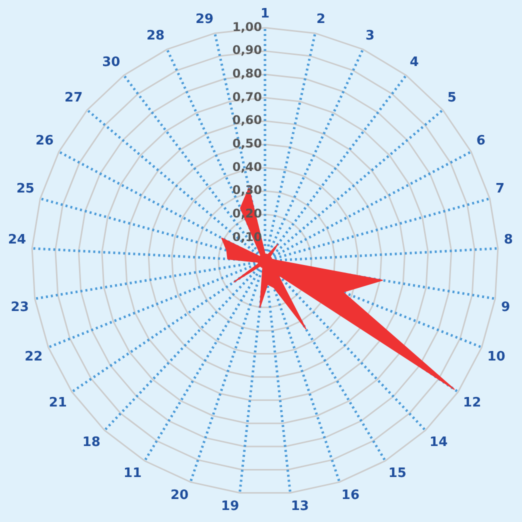 The height and width of the screenshot is (522, 522). What do you see at coordinates (505, 307) in the screenshot?
I see `spoke-label: 9` at bounding box center [505, 307].